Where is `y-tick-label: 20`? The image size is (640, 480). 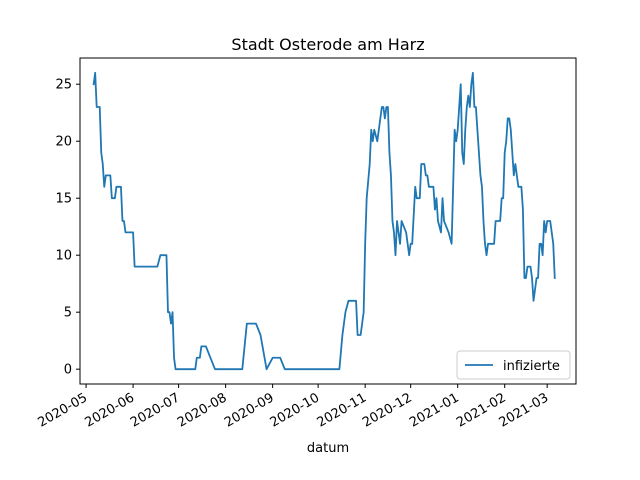 y-tick-label: 20 is located at coordinates (63, 142).